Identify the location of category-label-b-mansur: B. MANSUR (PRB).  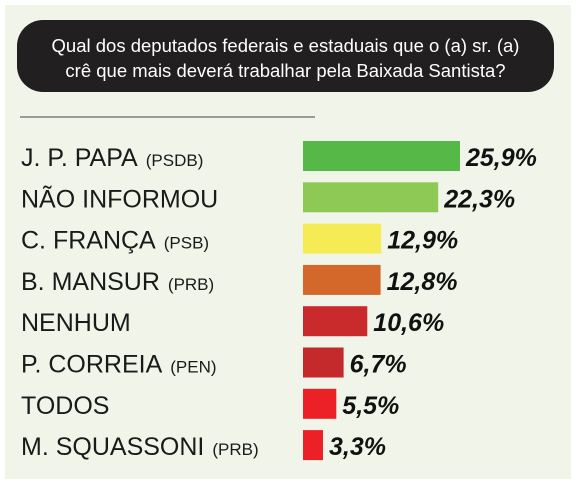
(117, 282).